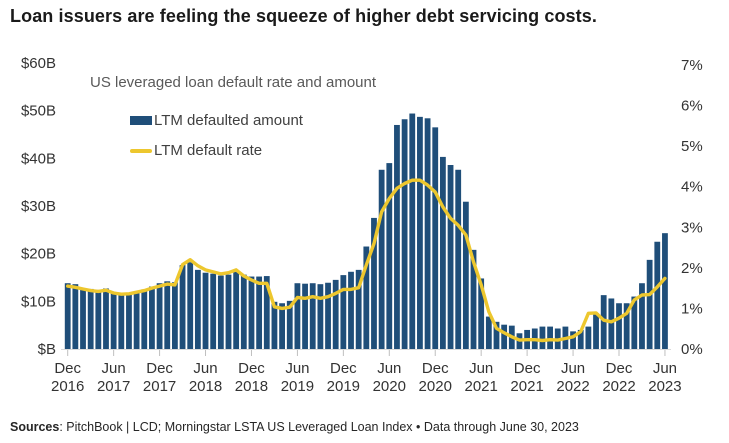 This screenshot has width=729, height=443. What do you see at coordinates (251, 386) in the screenshot?
I see `x-axis-label-year: 2018` at bounding box center [251, 386].